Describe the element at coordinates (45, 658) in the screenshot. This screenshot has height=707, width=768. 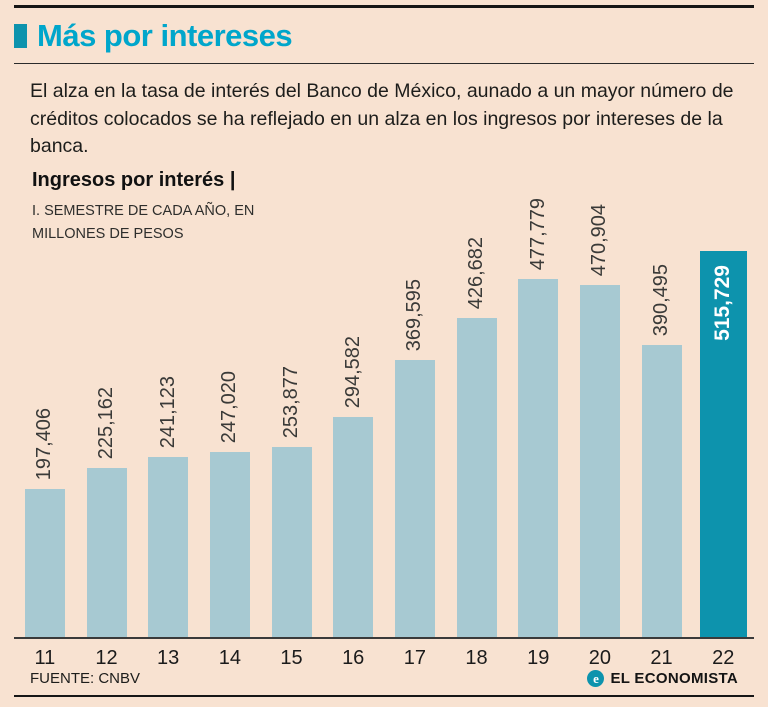
I see `x-axis-tick-label: 11` at that location.